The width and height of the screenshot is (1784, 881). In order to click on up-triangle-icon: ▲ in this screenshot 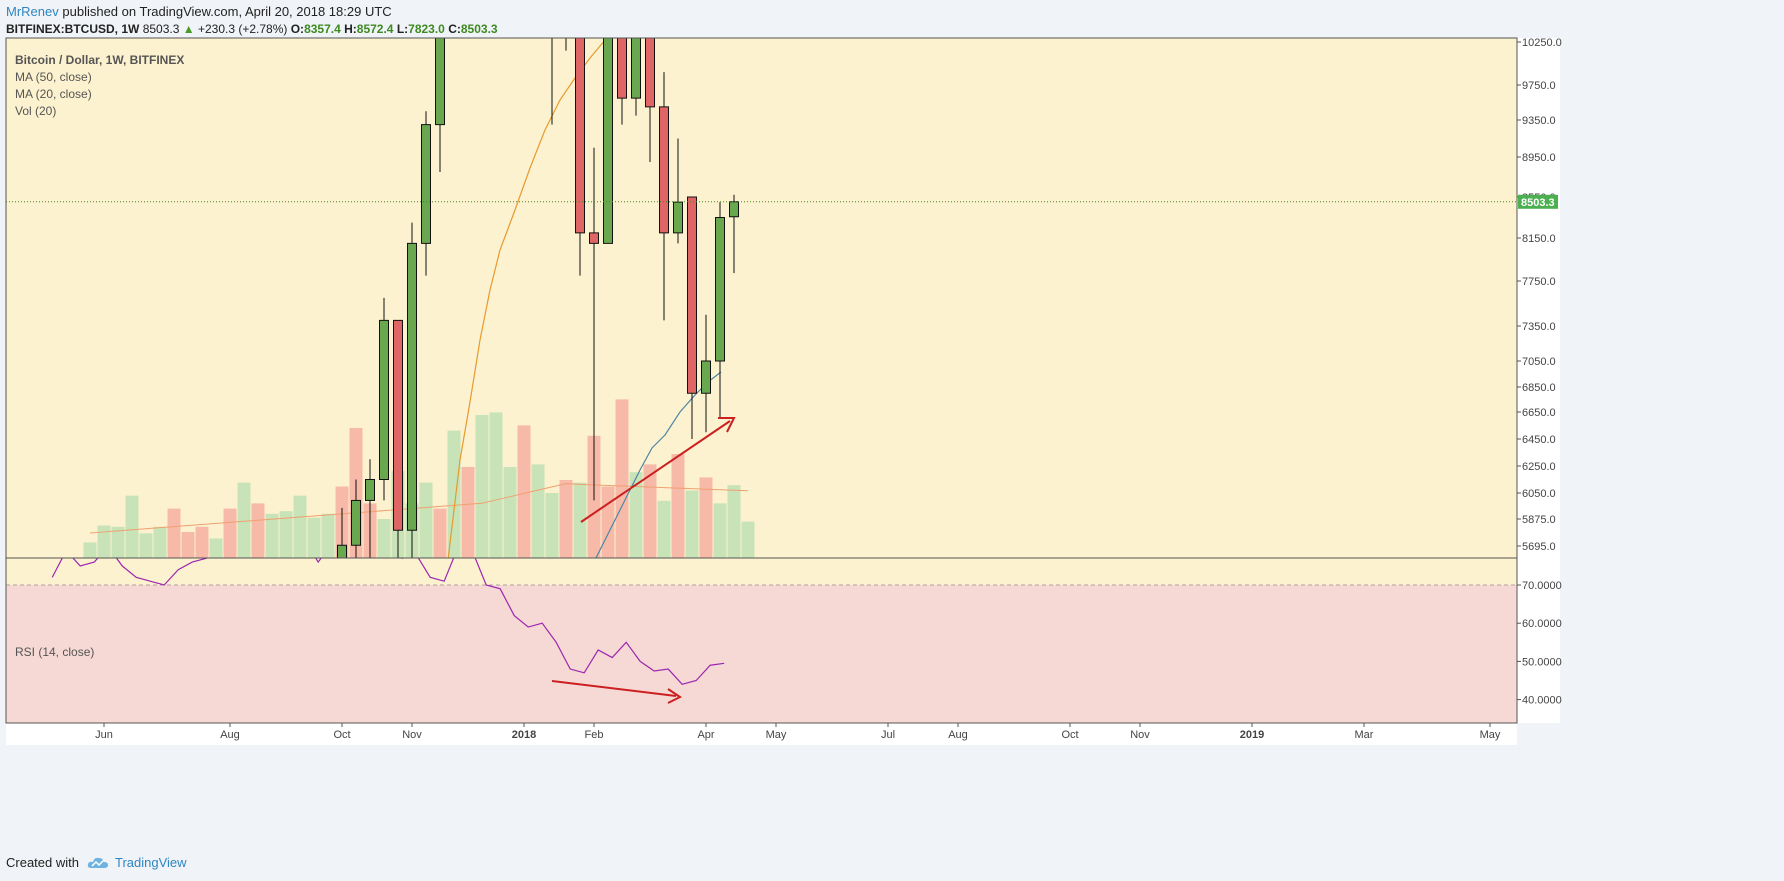, I will do `click(188, 29)`.